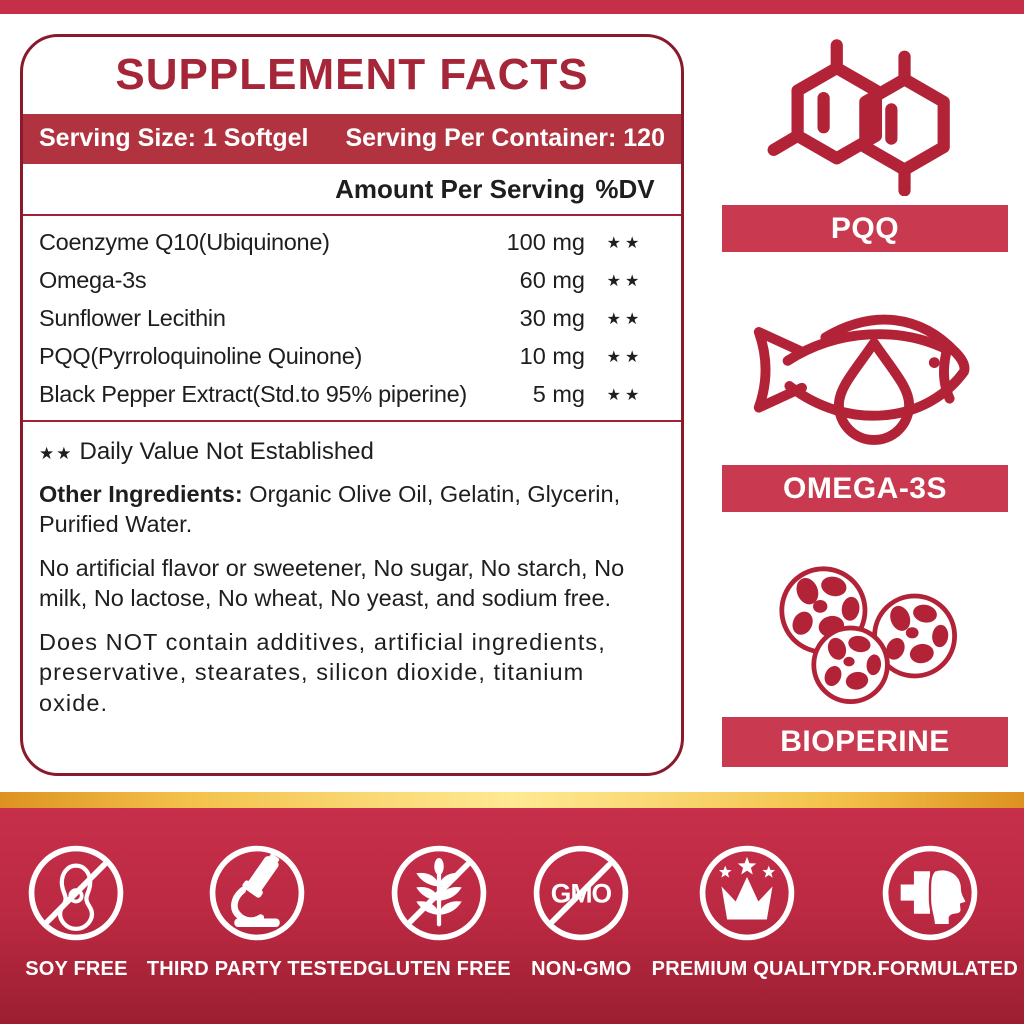 Image resolution: width=1024 pixels, height=1024 pixels. Describe the element at coordinates (439, 893) in the screenshot. I see `no-gluten-icon` at that location.